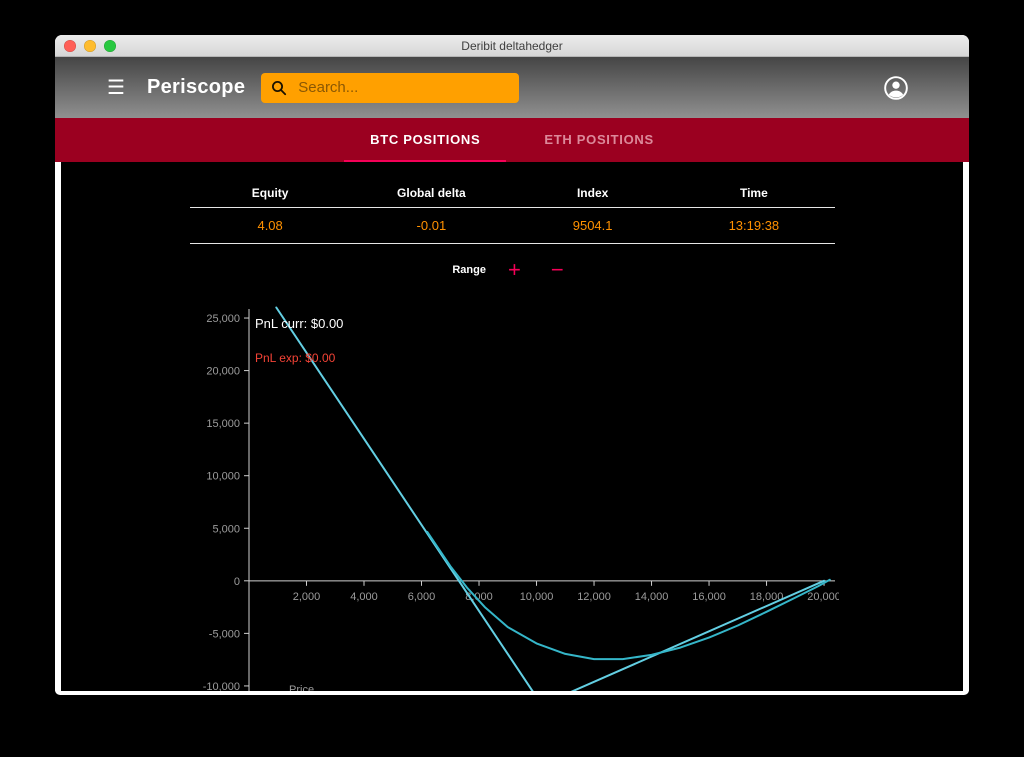 Image resolution: width=1024 pixels, height=757 pixels. I want to click on stat-header-time: Time, so click(753, 193).